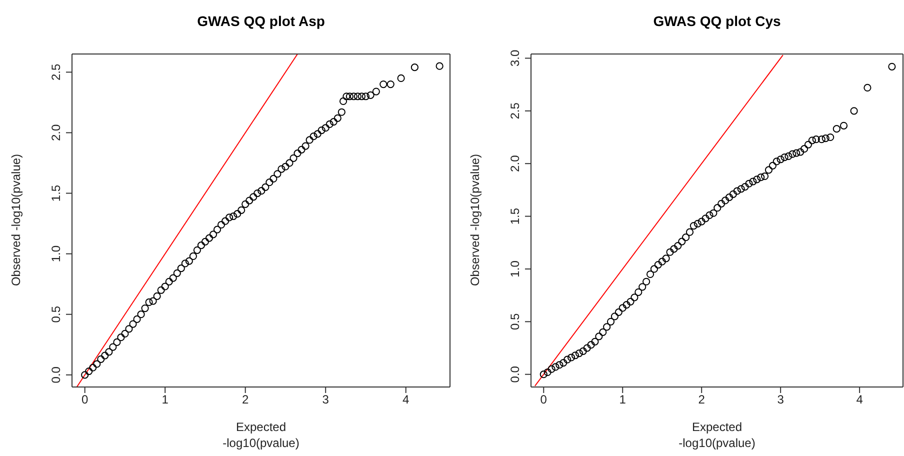  I want to click on chart-title: GWAS QQ plot Asp, so click(261, 21).